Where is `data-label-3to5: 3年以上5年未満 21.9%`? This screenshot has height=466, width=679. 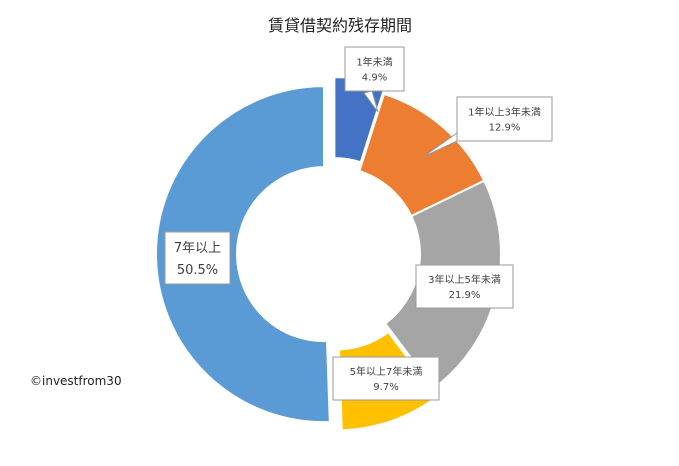 data-label-3to5: 3年以上5年未満 21.9% is located at coordinates (464, 286).